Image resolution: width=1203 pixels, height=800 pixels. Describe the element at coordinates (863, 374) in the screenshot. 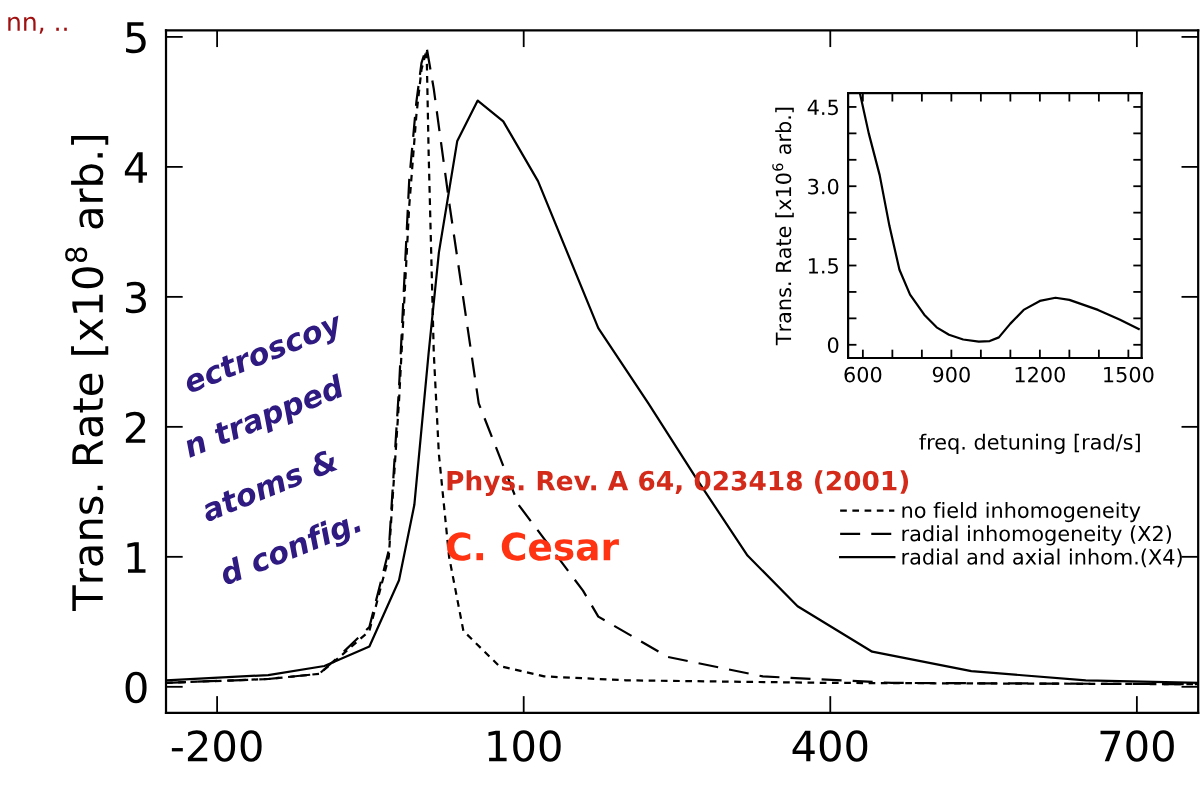

I see `x-tick-label: 600` at that location.